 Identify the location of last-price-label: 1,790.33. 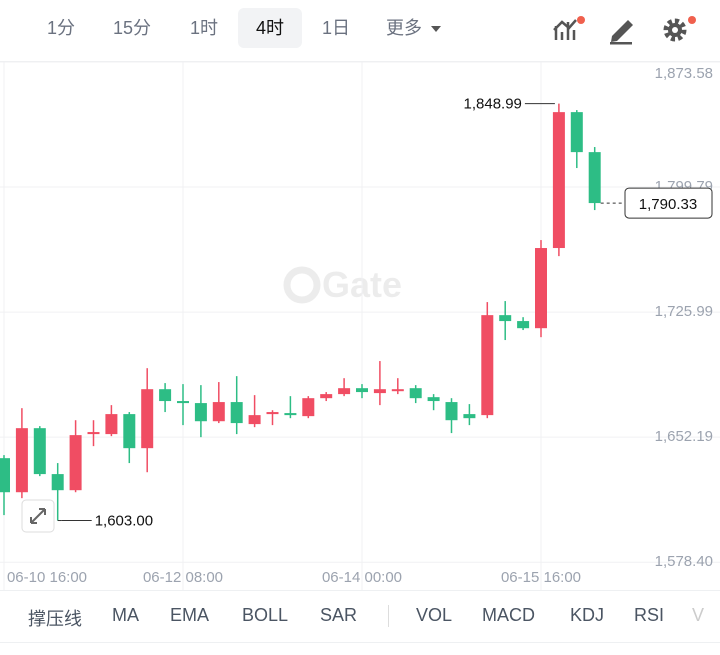
(668, 204).